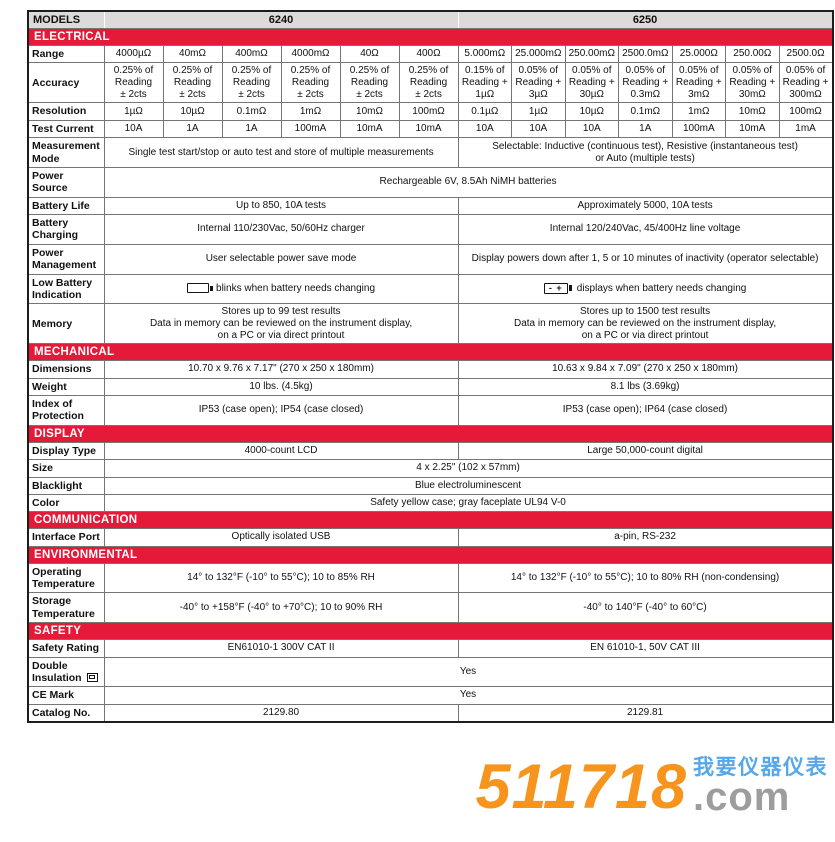 This screenshot has width=835, height=842. What do you see at coordinates (645, 648) in the screenshot?
I see `spec-value-6250: EN 61010-1, 50V CAT III` at bounding box center [645, 648].